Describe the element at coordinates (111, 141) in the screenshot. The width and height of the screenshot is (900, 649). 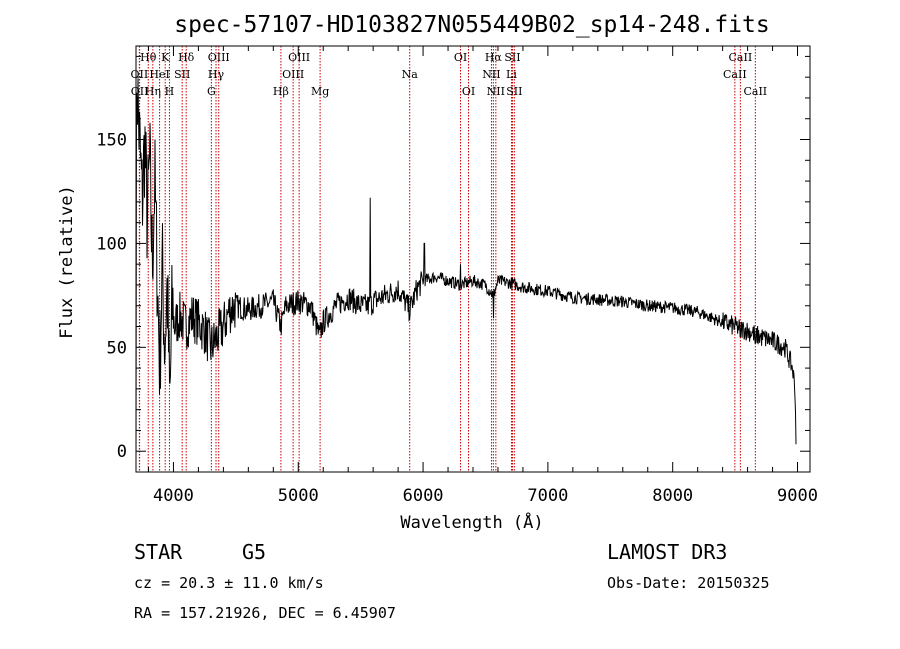
I see `y-tick-label: 150` at that location.